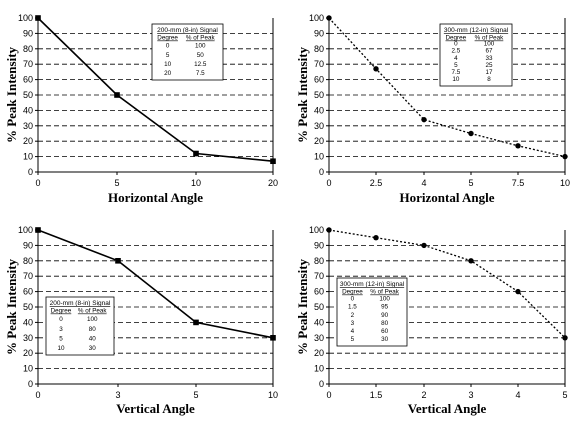 The image size is (580, 431). What do you see at coordinates (353, 315) in the screenshot?
I see `legend-cell: 2` at bounding box center [353, 315].